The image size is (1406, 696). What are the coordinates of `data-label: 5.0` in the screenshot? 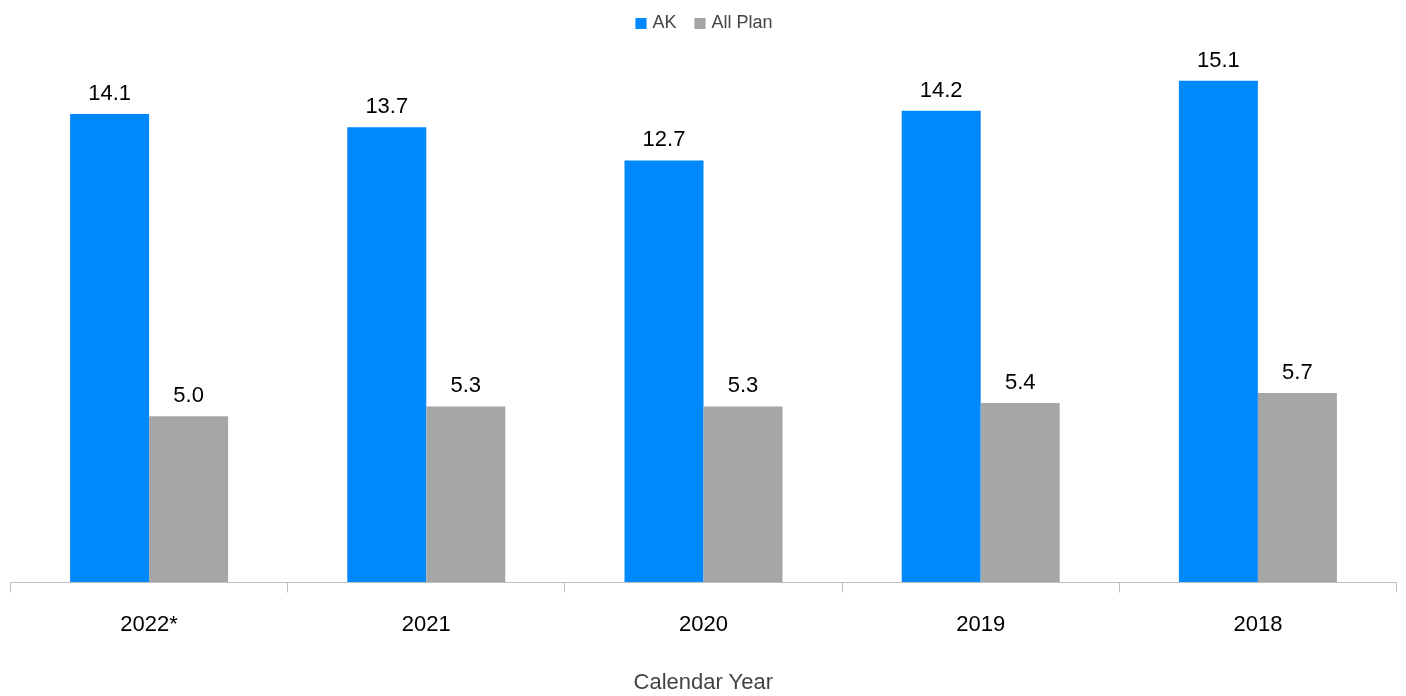 It's located at (188, 395).